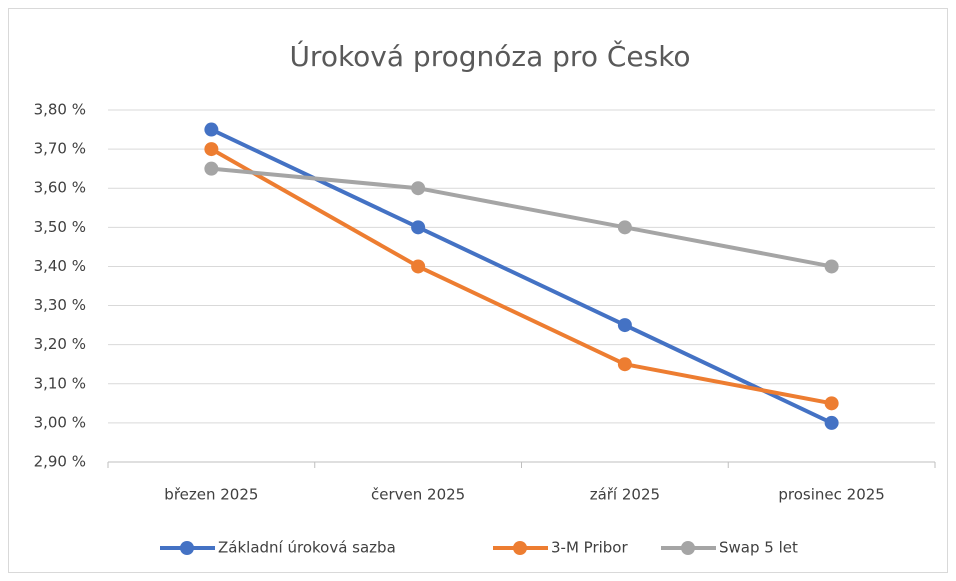 This screenshot has width=956, height=581. I want to click on y-tick-label: 3,80 %, so click(60, 110).